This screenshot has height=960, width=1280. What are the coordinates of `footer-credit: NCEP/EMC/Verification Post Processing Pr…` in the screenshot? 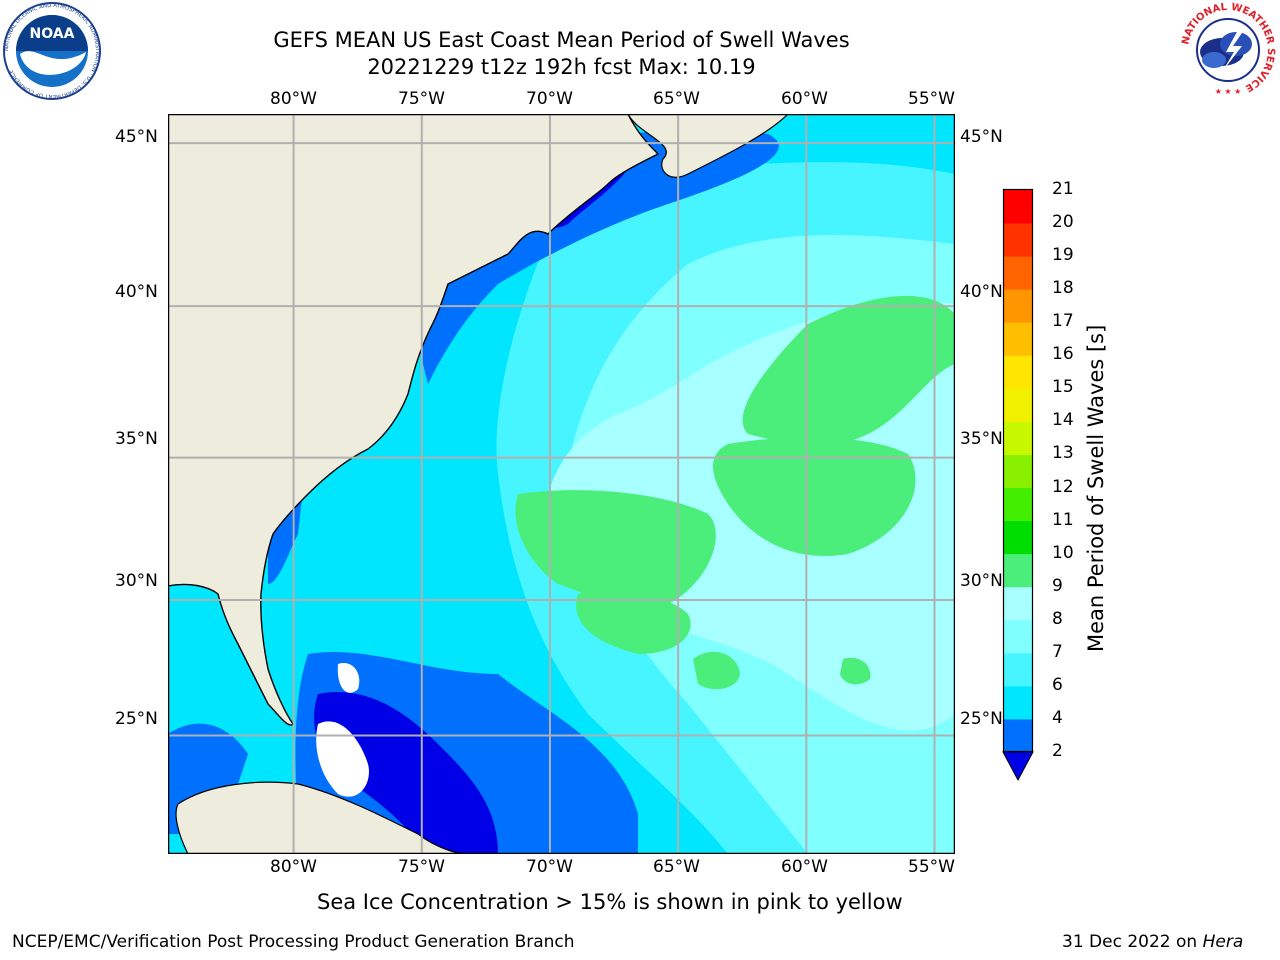 It's located at (293, 942).